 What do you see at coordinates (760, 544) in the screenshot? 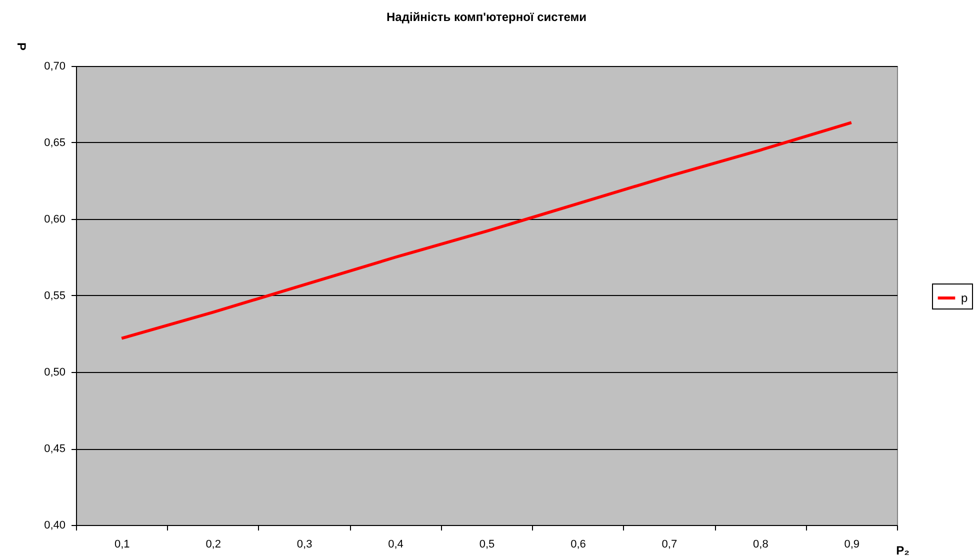
I see `x-tick-label: 0,8` at bounding box center [760, 544].